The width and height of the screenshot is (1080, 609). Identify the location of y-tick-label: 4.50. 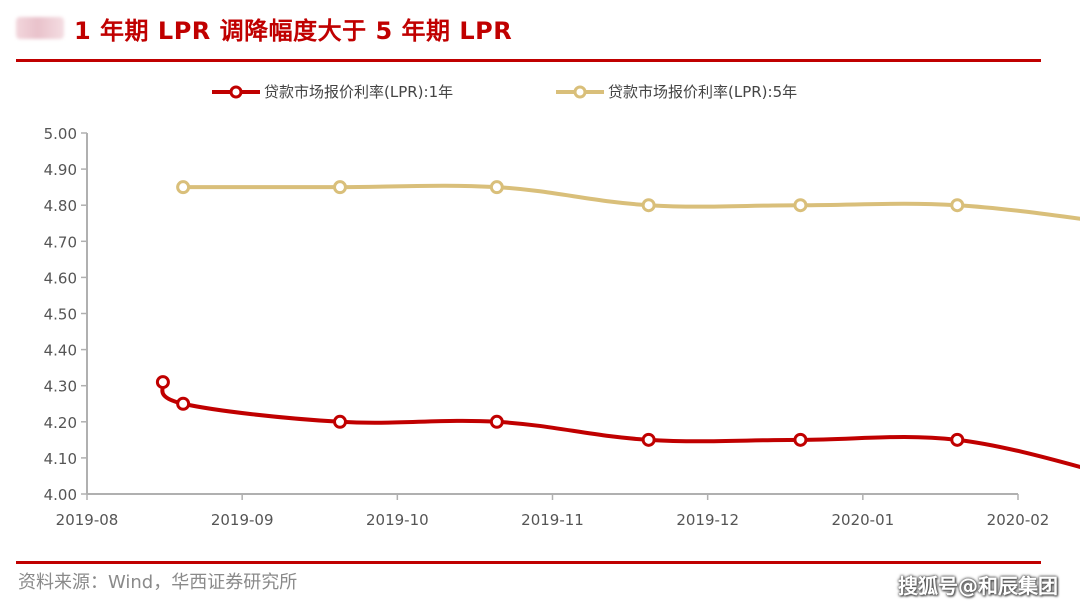
(60, 315).